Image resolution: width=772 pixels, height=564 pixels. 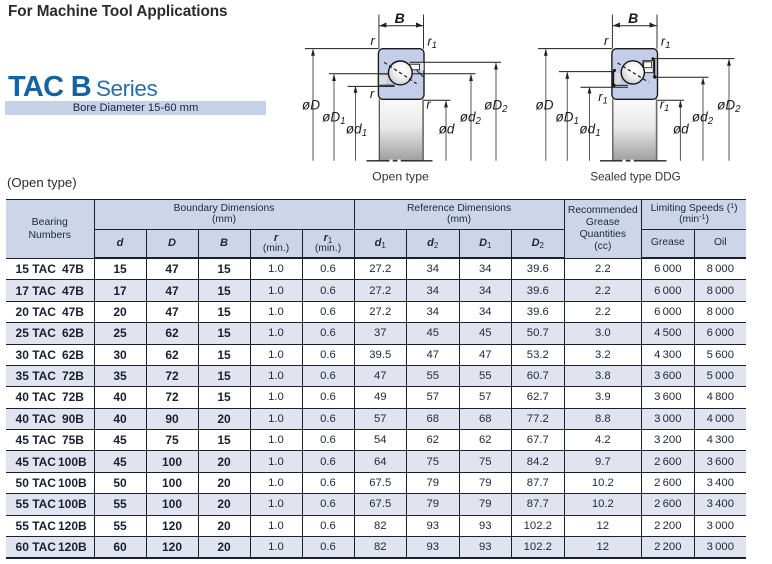 I want to click on svg-text: Open type, so click(x=400, y=177).